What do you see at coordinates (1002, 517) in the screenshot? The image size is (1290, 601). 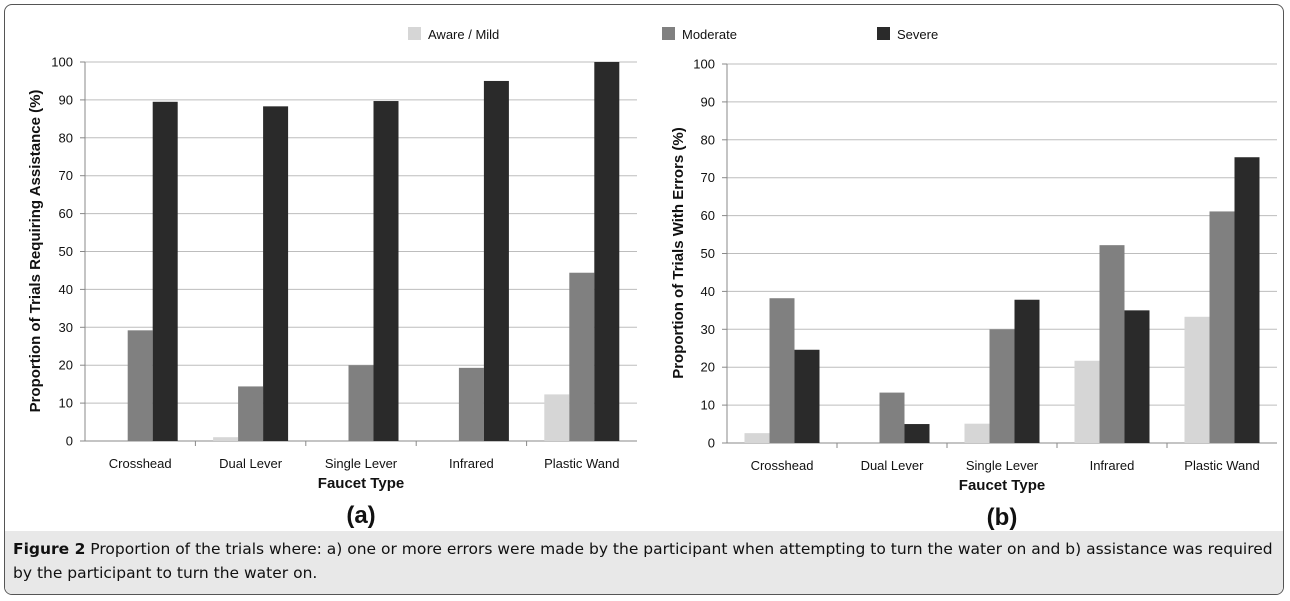 I see `panel-label: (b)` at bounding box center [1002, 517].